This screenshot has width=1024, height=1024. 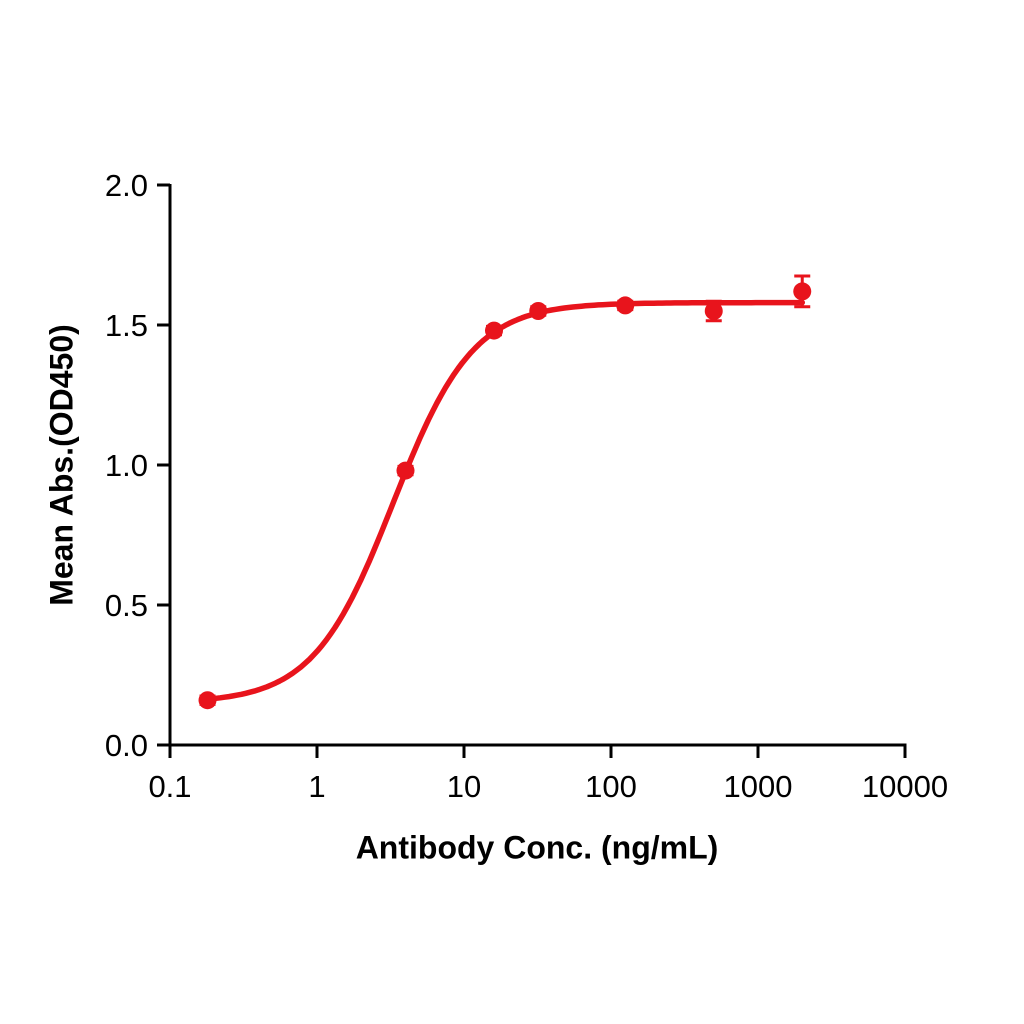 I want to click on y-tick-label: 0.5, so click(x=126, y=605).